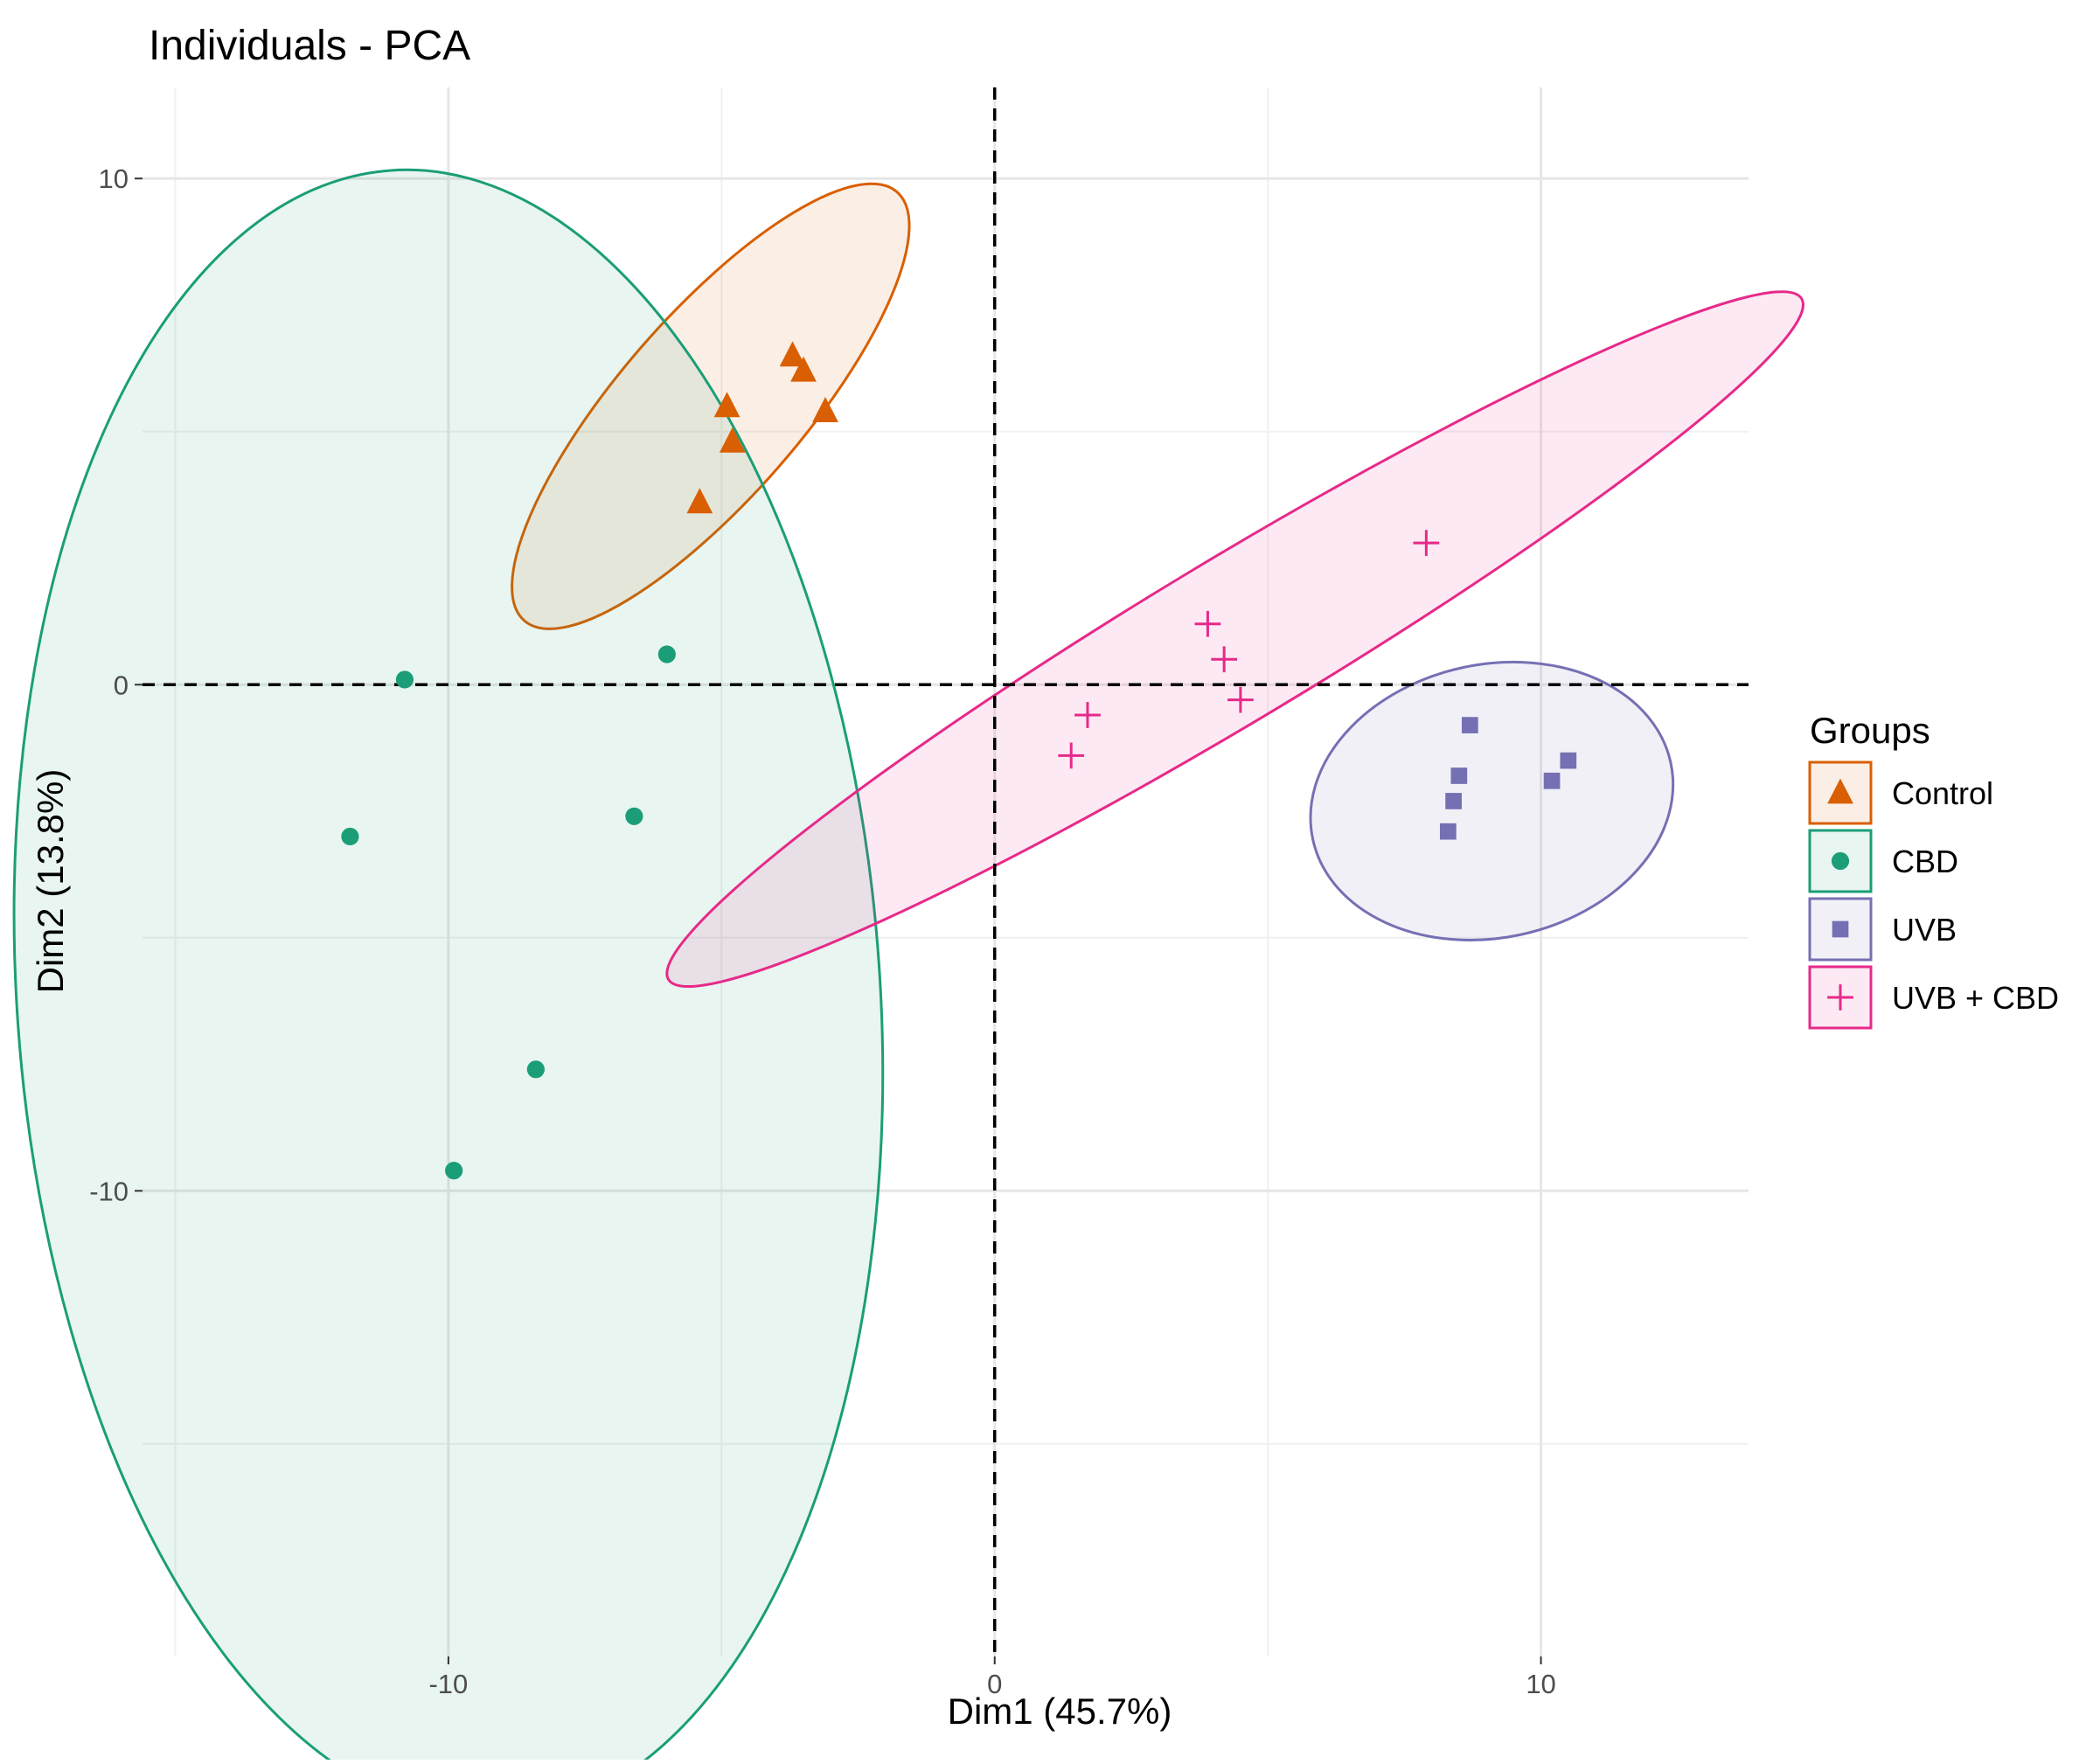  Describe the element at coordinates (1933, 895) in the screenshot. I see `legend-items: Control CBD UVB UVB + CBD` at that location.